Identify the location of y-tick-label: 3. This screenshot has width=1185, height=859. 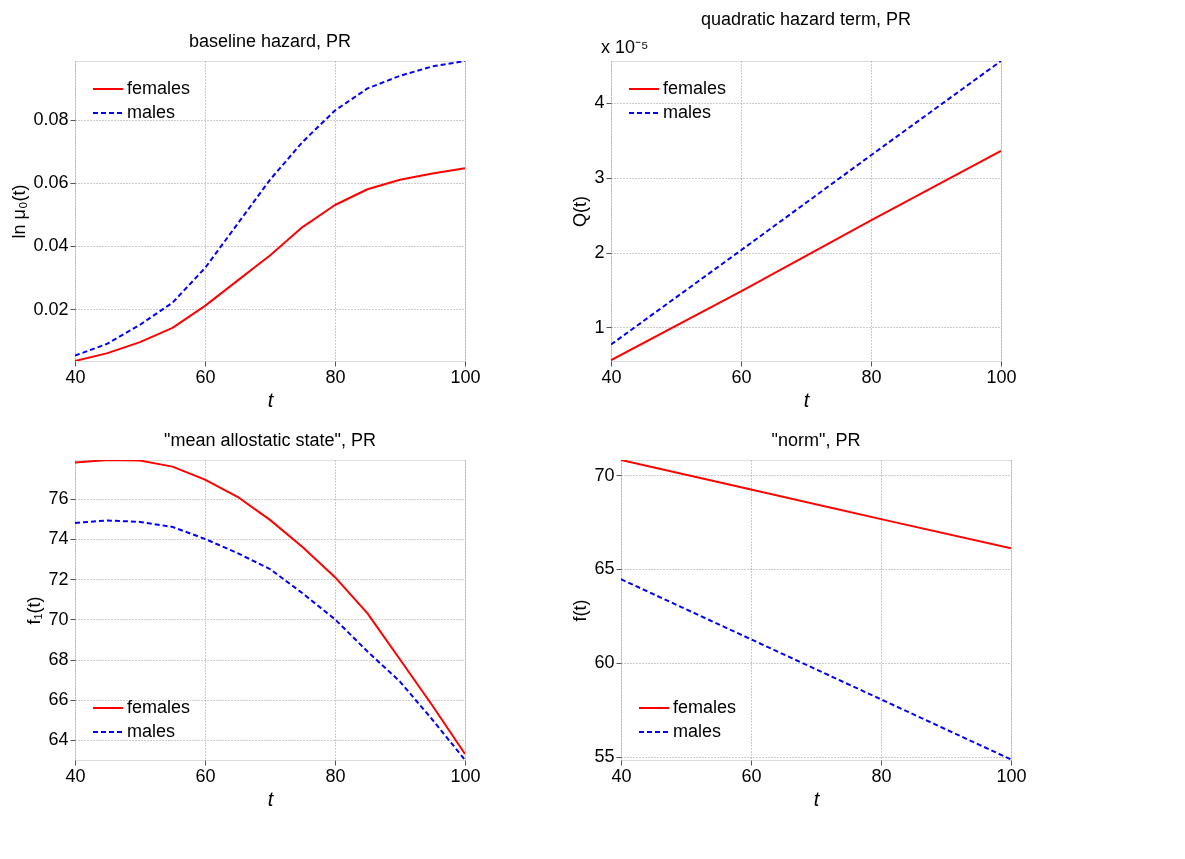
(599, 177).